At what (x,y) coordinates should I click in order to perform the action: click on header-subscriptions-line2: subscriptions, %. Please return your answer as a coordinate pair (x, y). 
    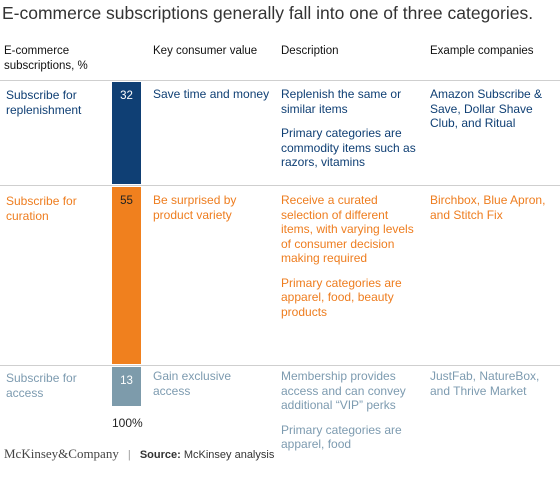
    Looking at the image, I should click on (46, 66).